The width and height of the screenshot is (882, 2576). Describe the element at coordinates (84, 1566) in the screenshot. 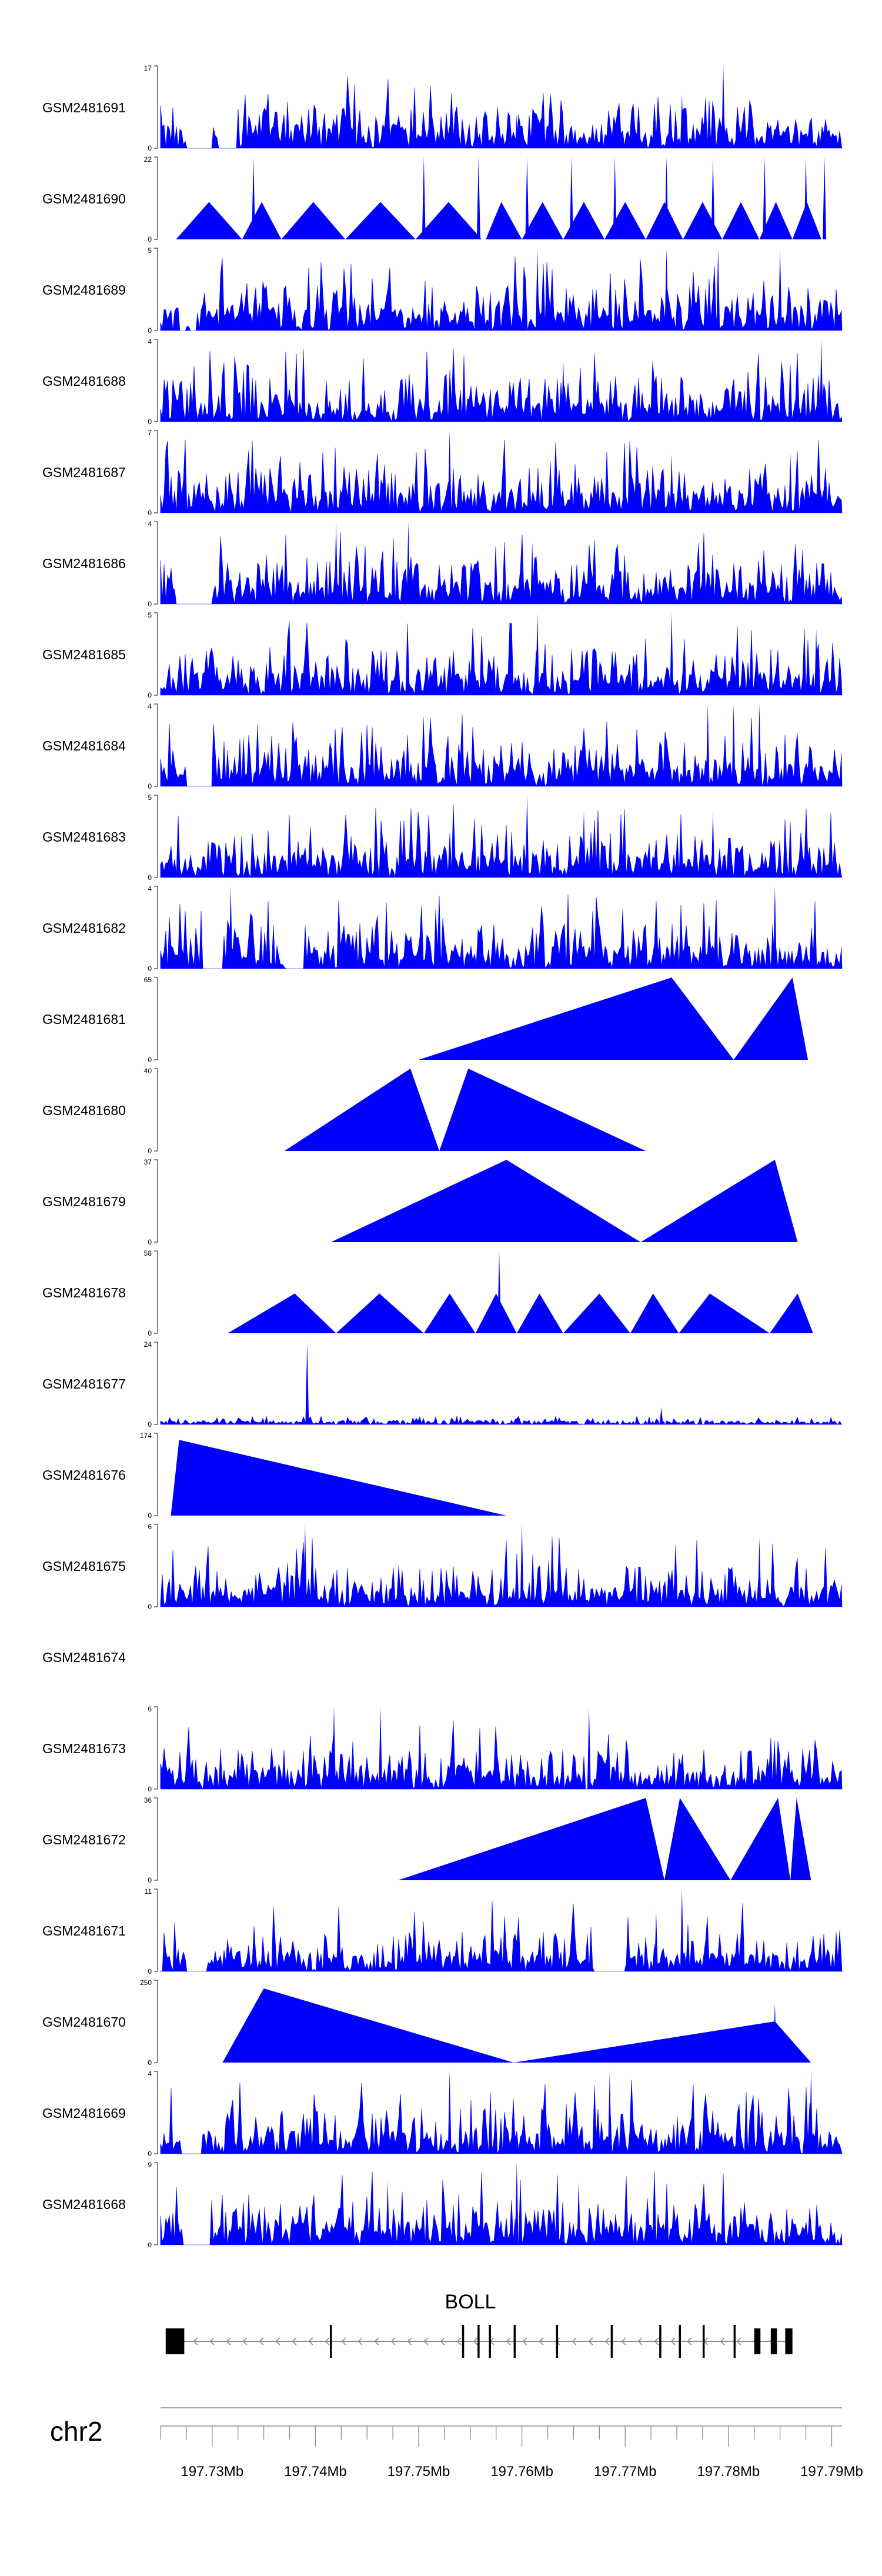

I see `track-label: GSM2481675` at that location.